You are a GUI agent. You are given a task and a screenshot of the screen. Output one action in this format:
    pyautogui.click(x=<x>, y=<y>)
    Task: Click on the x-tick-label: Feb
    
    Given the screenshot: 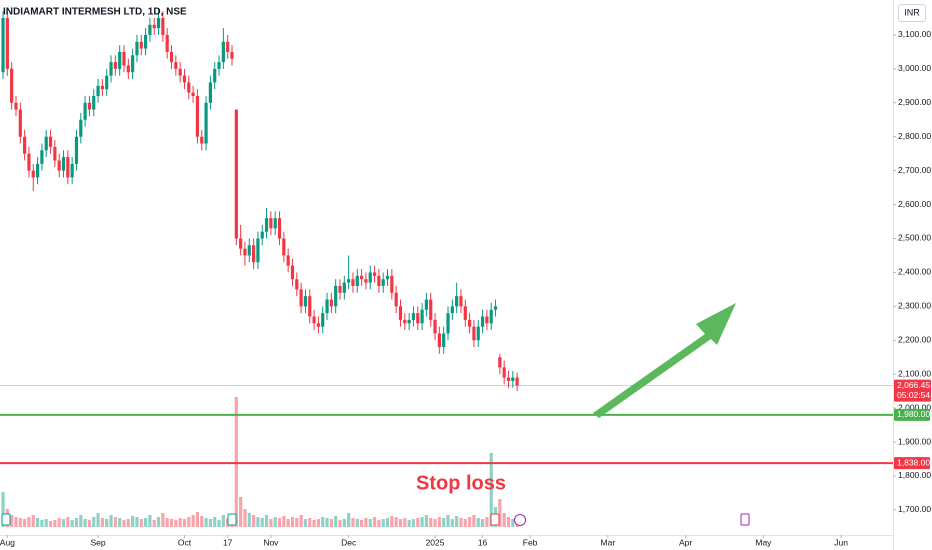 What is the action you would take?
    pyautogui.click(x=530, y=542)
    